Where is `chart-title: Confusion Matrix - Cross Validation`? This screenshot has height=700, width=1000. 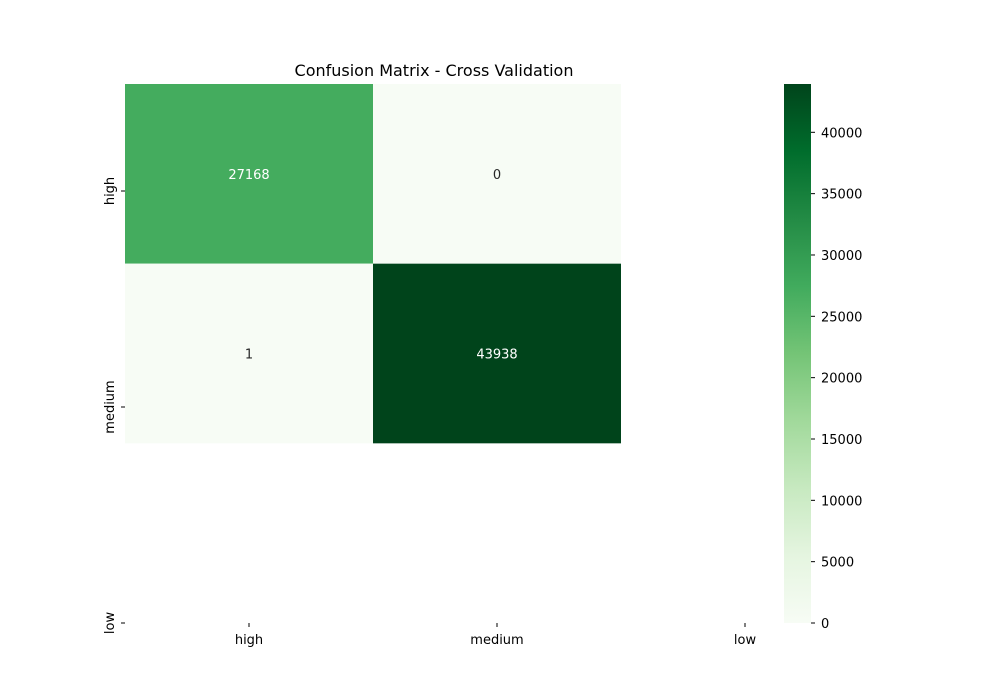
chart-title: Confusion Matrix - Cross Validation is located at coordinates (434, 70).